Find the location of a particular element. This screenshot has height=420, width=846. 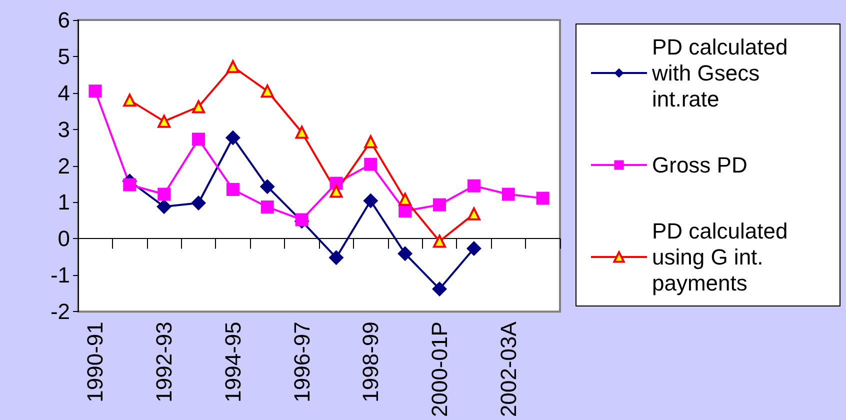

x-tick-label: 1998-99 is located at coordinates (371, 362).